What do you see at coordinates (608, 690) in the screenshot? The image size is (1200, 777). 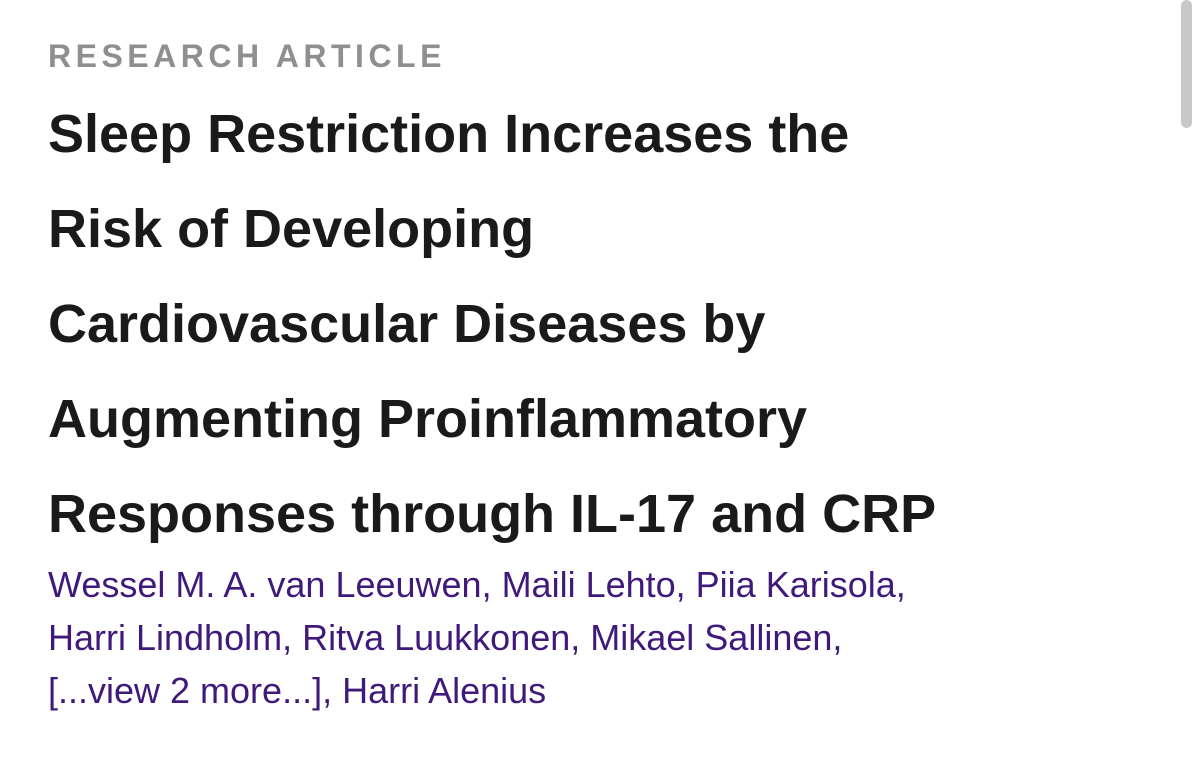 I see `author-line: [...view 2 more...], Harri Alenius` at bounding box center [608, 690].